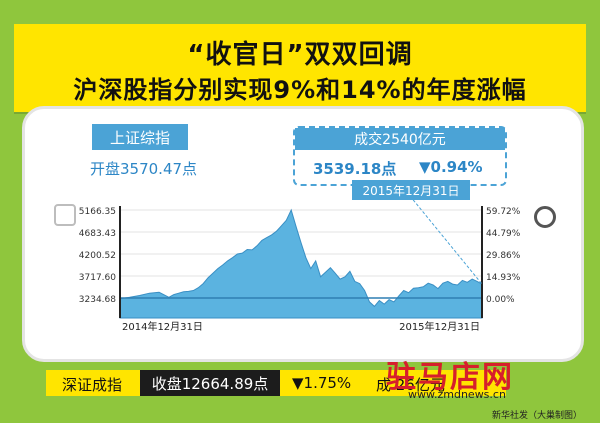  What do you see at coordinates (92, 385) in the screenshot?
I see `shenzhen-label: 深证成指` at bounding box center [92, 385].